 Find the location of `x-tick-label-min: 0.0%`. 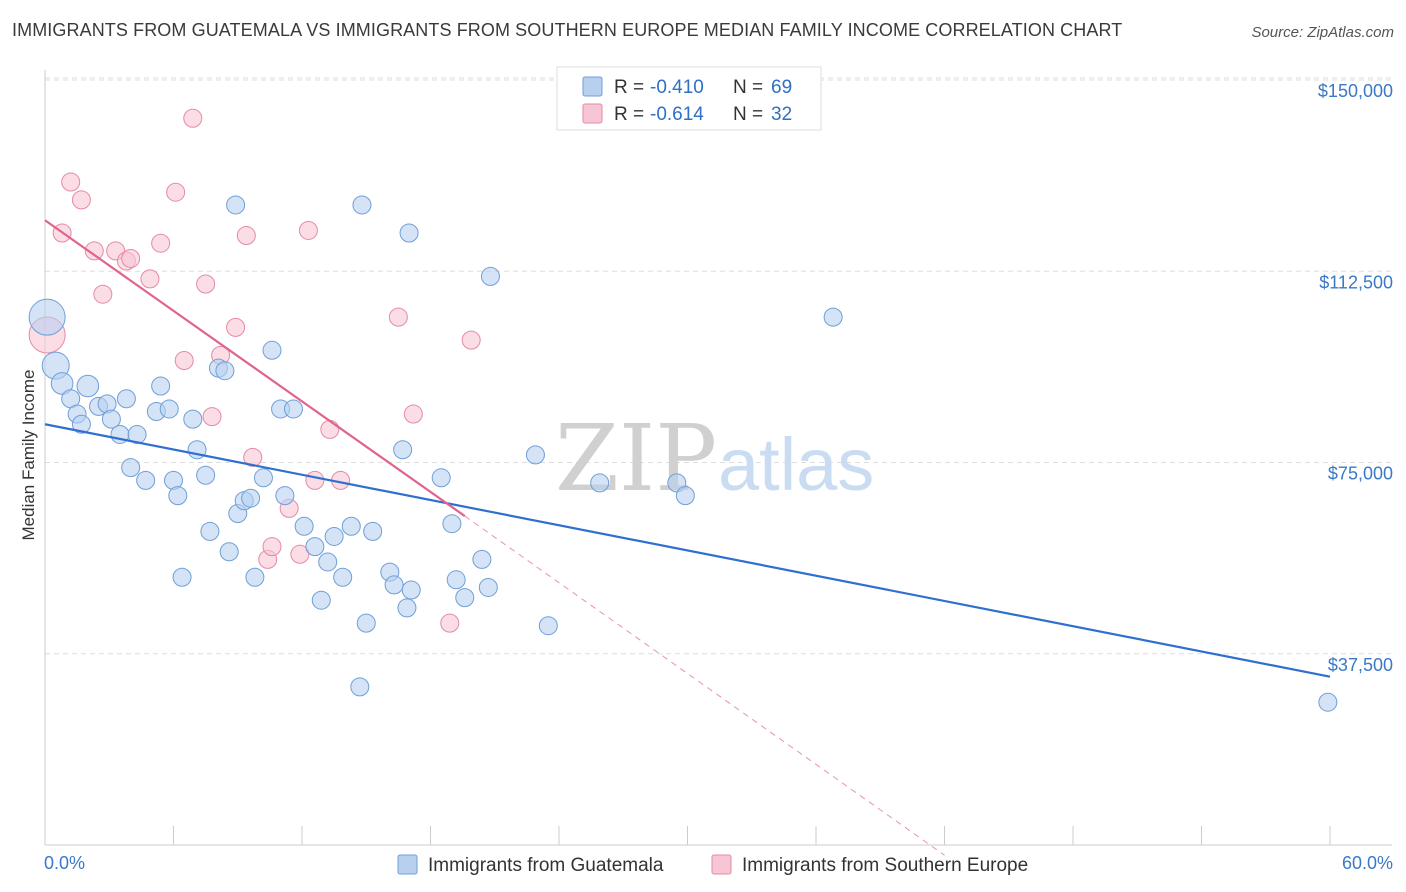

x-tick-label-min: 0.0% is located at coordinates (64, 863).